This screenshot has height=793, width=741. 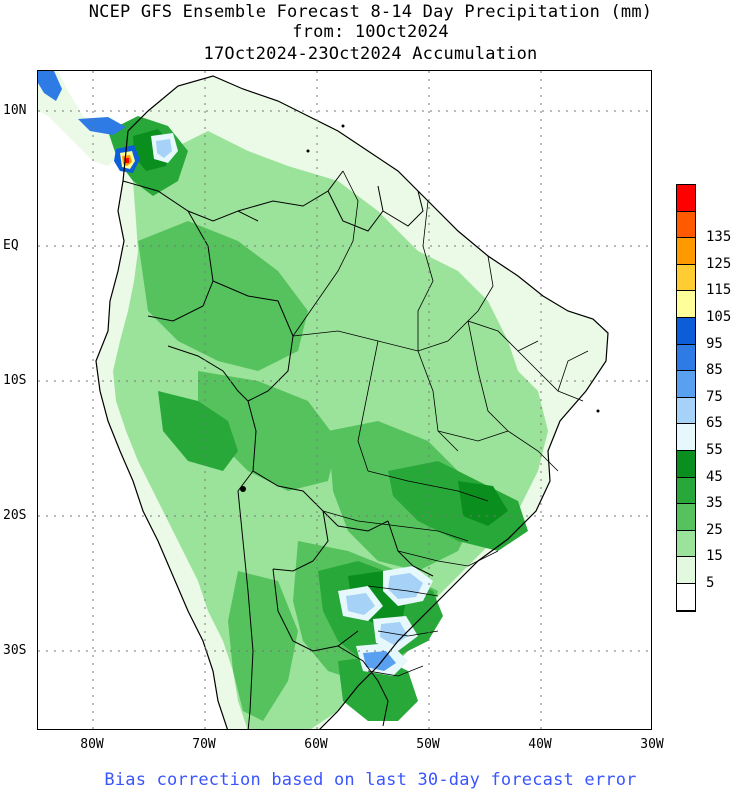 What do you see at coordinates (11, 245) in the screenshot?
I see `lat-label-eq: EQ` at bounding box center [11, 245].